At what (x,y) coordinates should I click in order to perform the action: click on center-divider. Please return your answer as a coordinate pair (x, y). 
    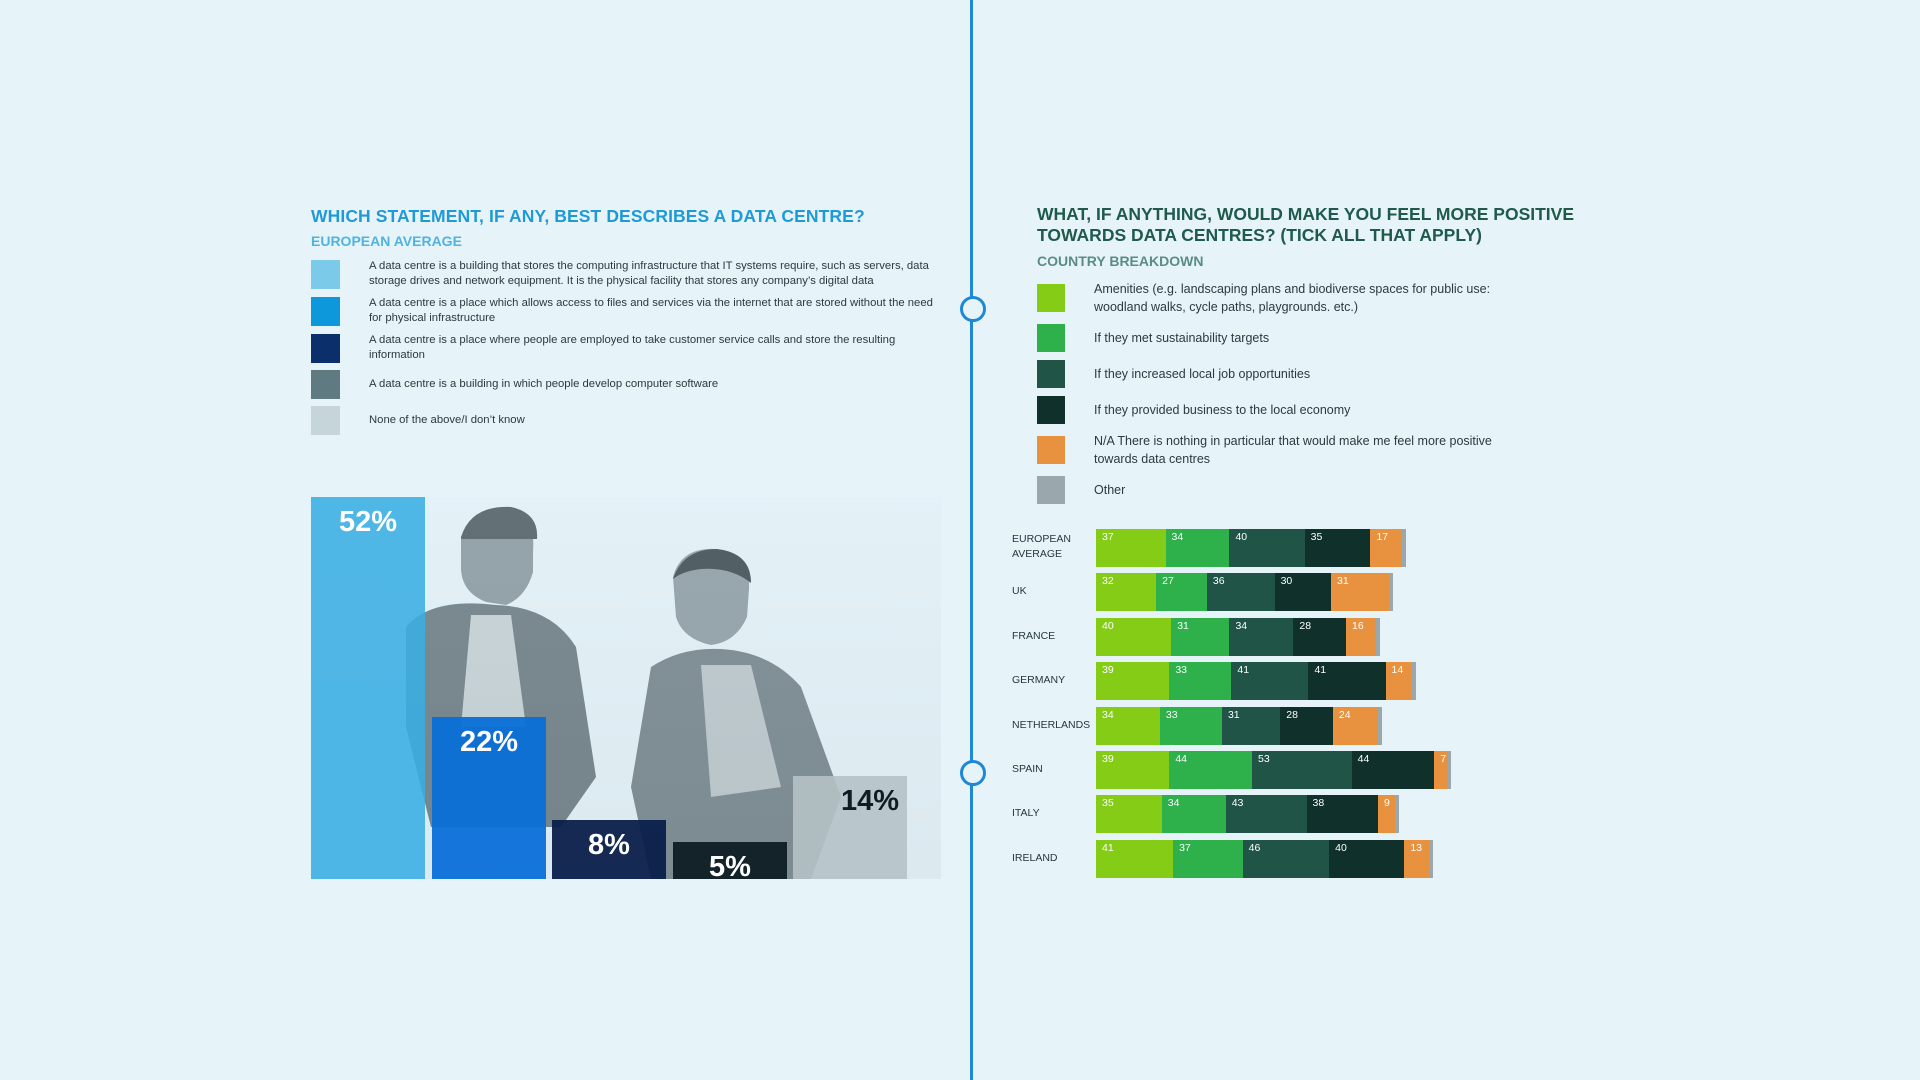
    Looking at the image, I should click on (971, 540).